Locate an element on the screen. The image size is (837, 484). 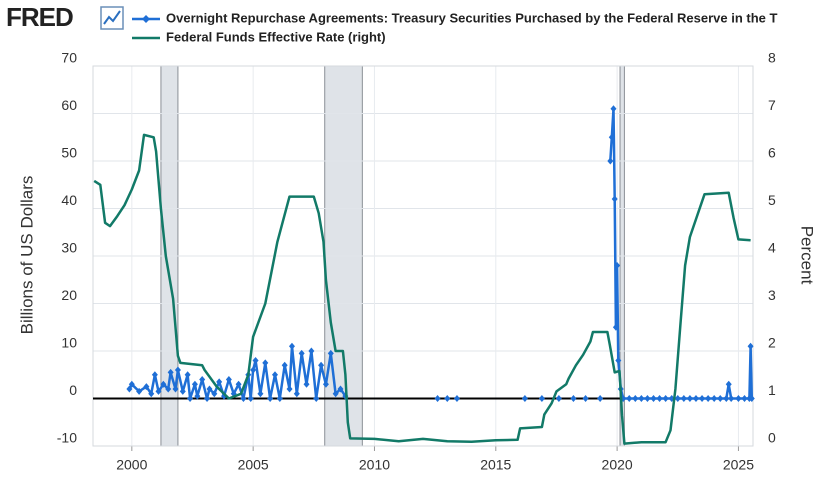
y2-tick-label: 0 is located at coordinates (772, 438).